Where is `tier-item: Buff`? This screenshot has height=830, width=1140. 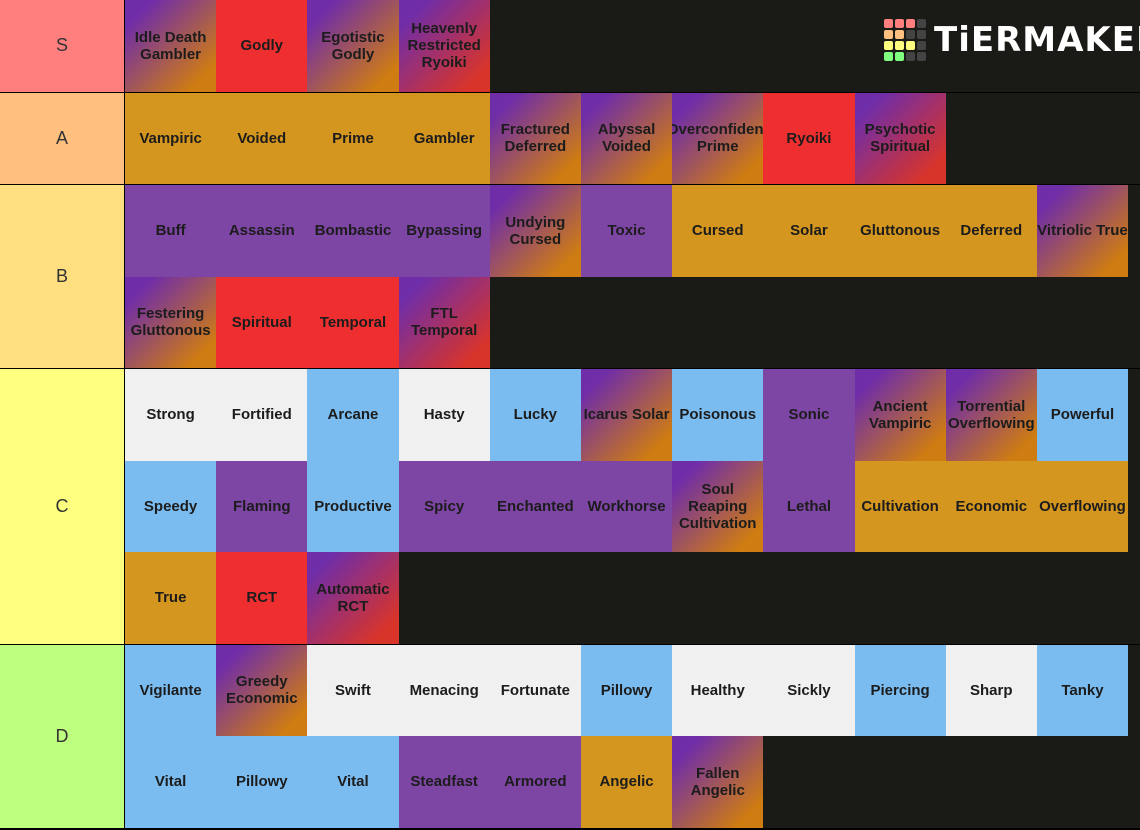
tier-item: Buff is located at coordinates (171, 231).